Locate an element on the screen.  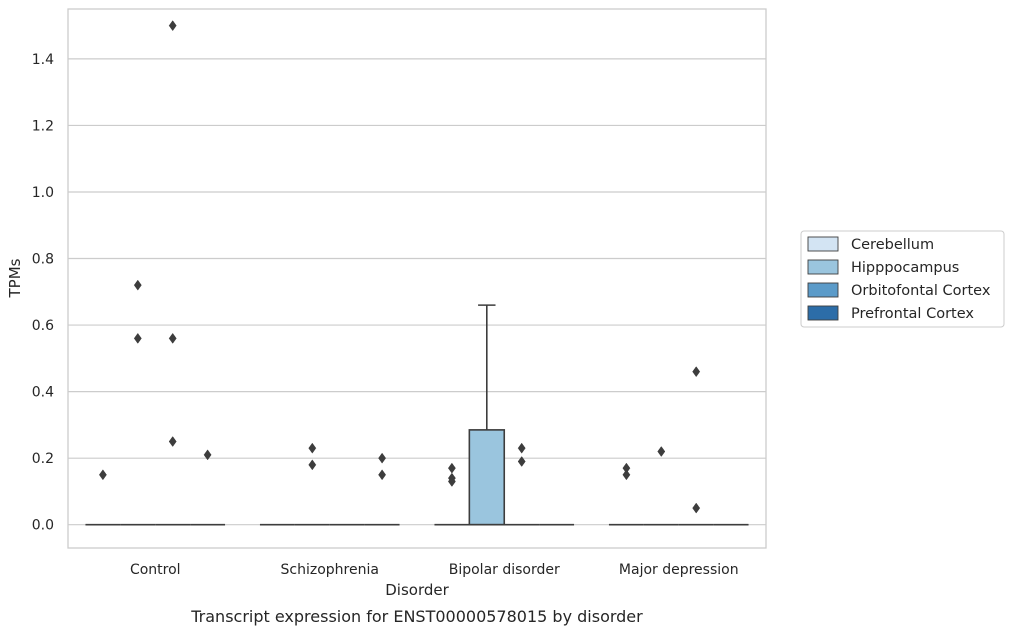
legend-label: Prefrontal Cortex is located at coordinates (912, 314).